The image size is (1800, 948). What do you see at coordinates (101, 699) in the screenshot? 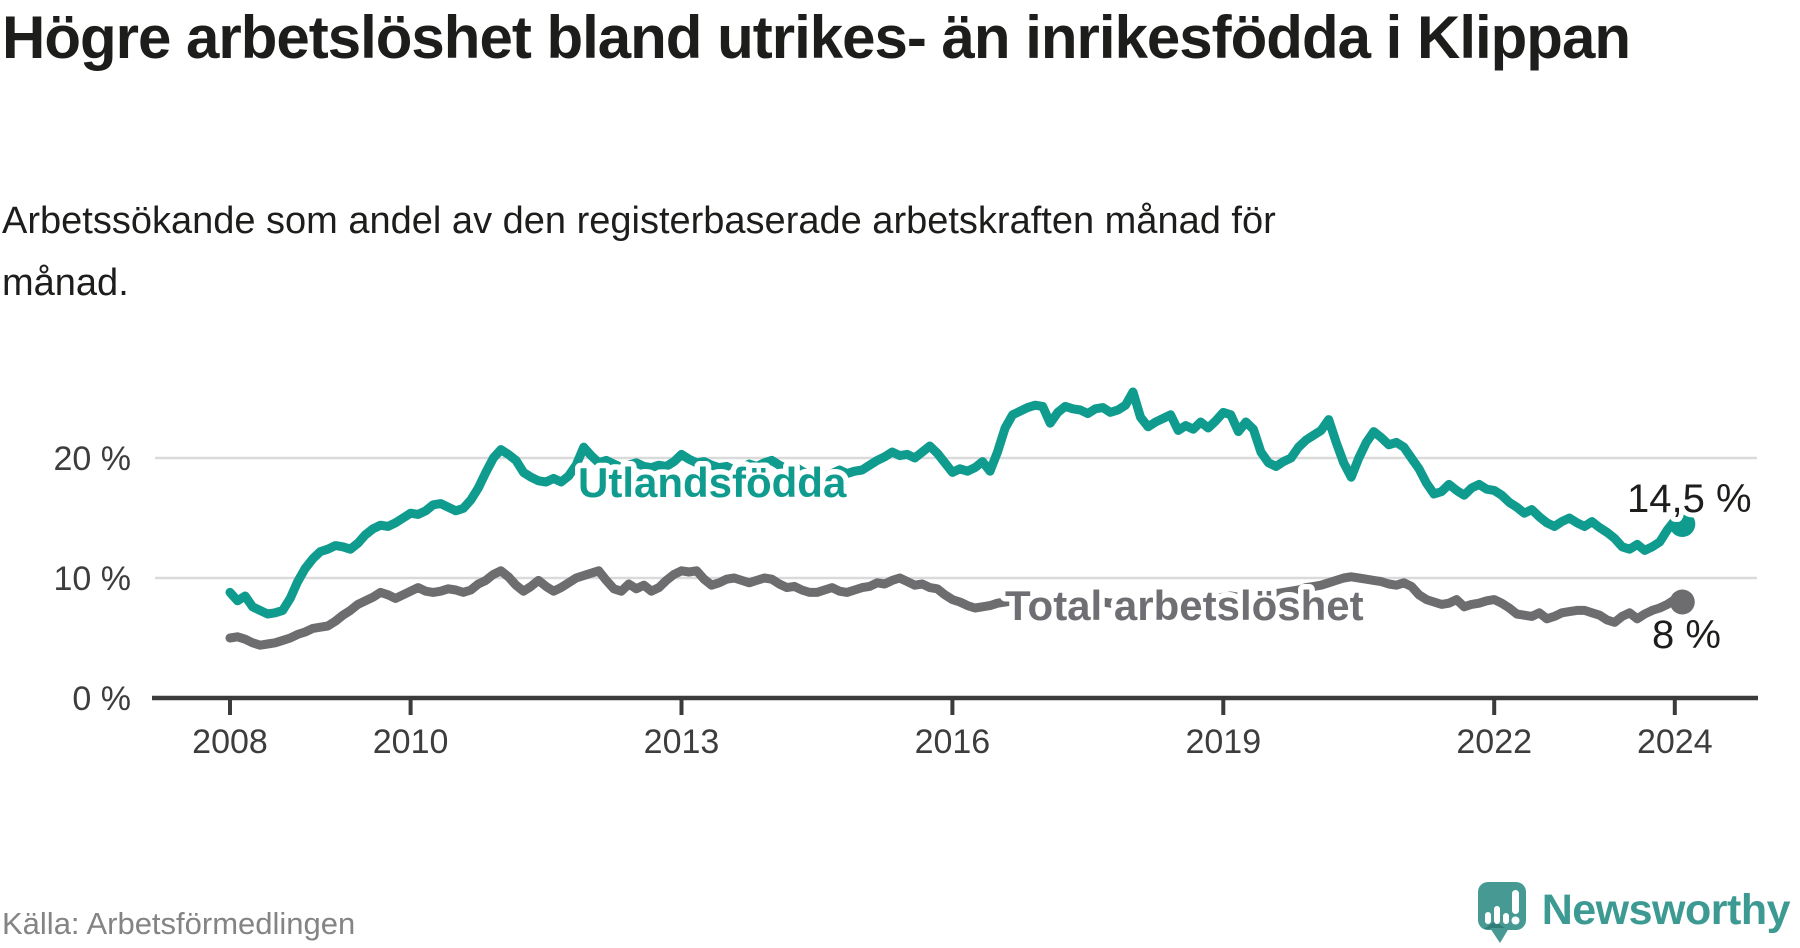
I see `y-tick-label-0: 0 %` at bounding box center [101, 699].